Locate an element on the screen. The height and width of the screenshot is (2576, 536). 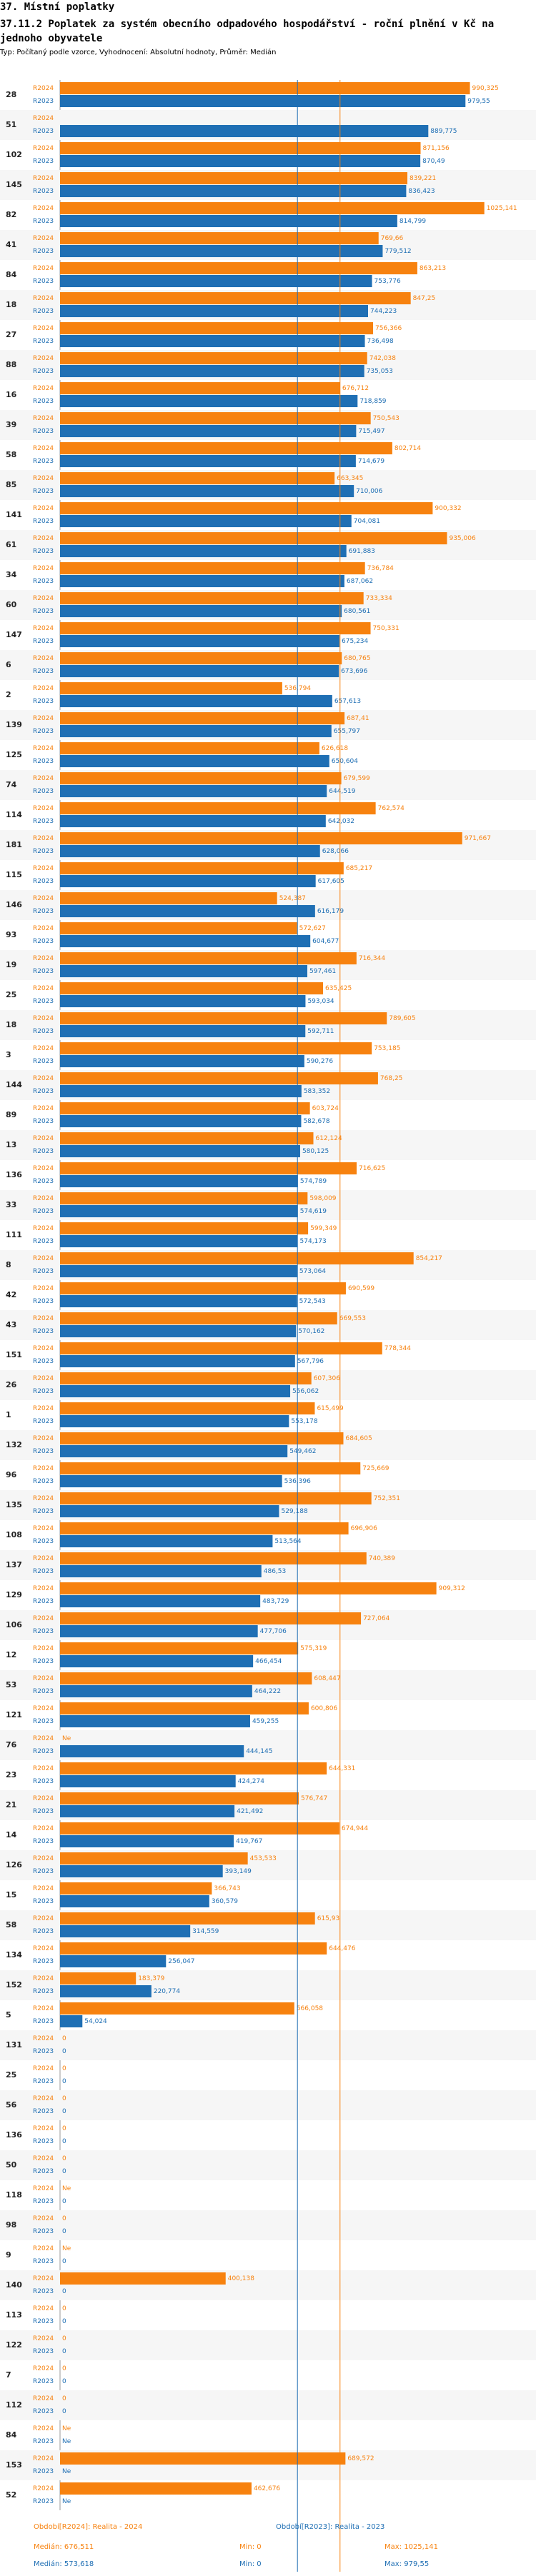
value-label: 752,351 is located at coordinates (387, 1499).